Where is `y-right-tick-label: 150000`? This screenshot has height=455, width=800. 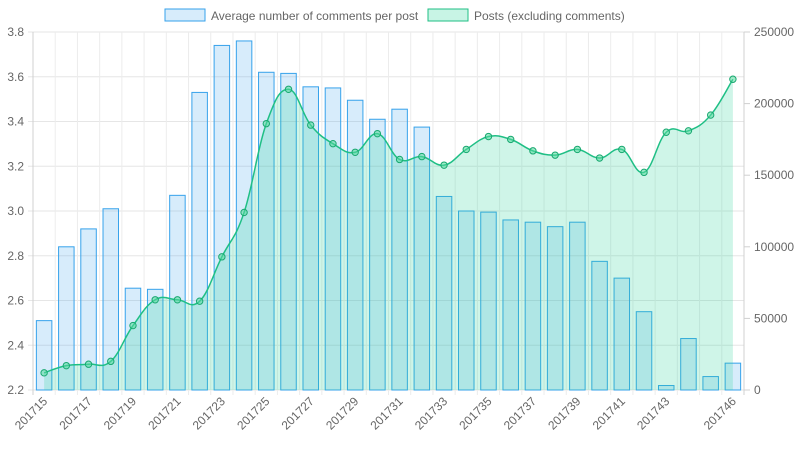 y-right-tick-label: 150000 is located at coordinates (774, 175).